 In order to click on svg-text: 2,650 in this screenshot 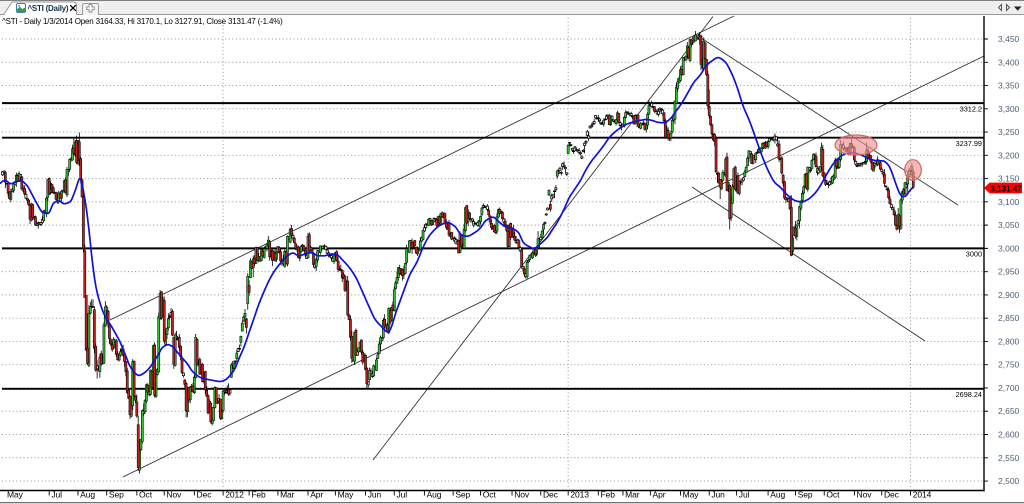, I will do `click(1009, 411)`.